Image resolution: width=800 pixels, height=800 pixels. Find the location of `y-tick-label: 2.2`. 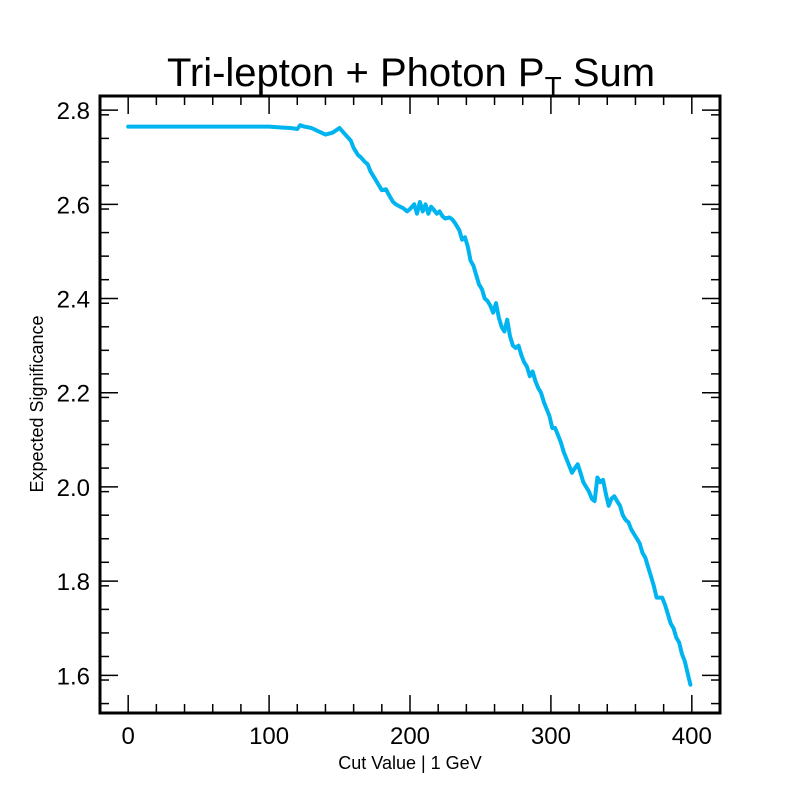

y-tick-label: 2.2 is located at coordinates (73, 394).